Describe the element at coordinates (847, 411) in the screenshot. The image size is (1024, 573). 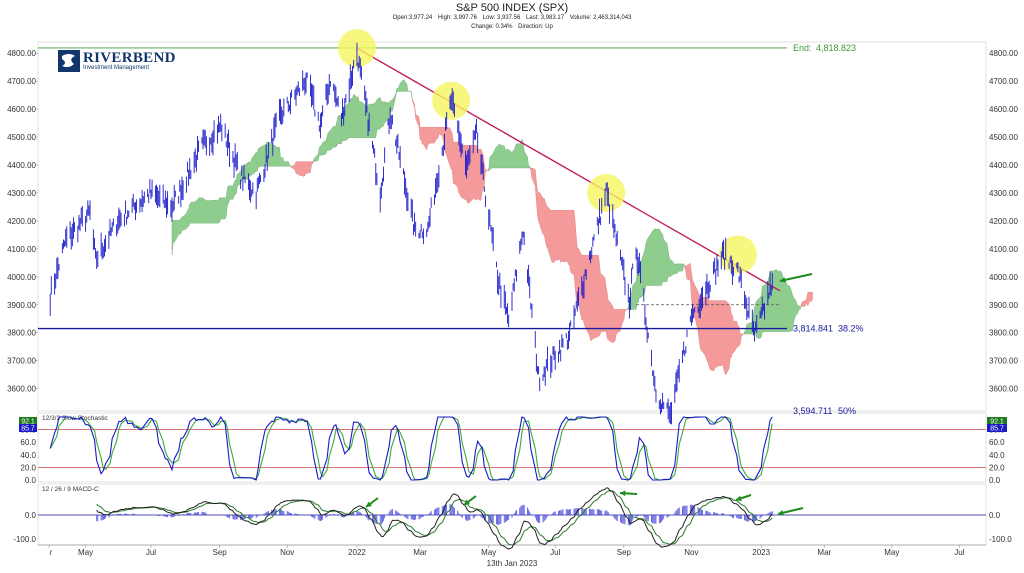
I see `fib-50-pct: 50%` at that location.